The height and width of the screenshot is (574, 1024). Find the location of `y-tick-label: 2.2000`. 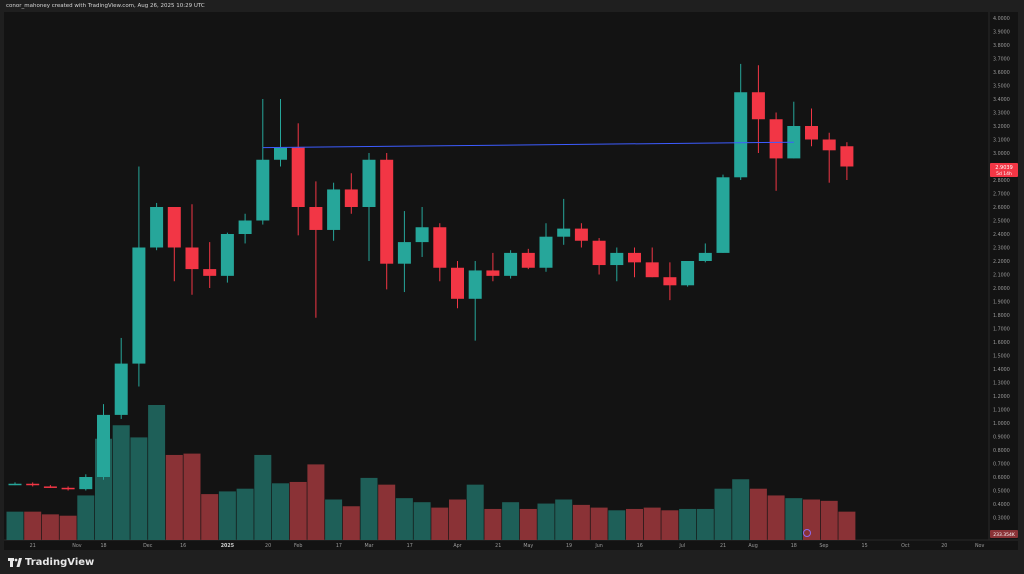

y-tick-label: 2.2000 is located at coordinates (1001, 262).